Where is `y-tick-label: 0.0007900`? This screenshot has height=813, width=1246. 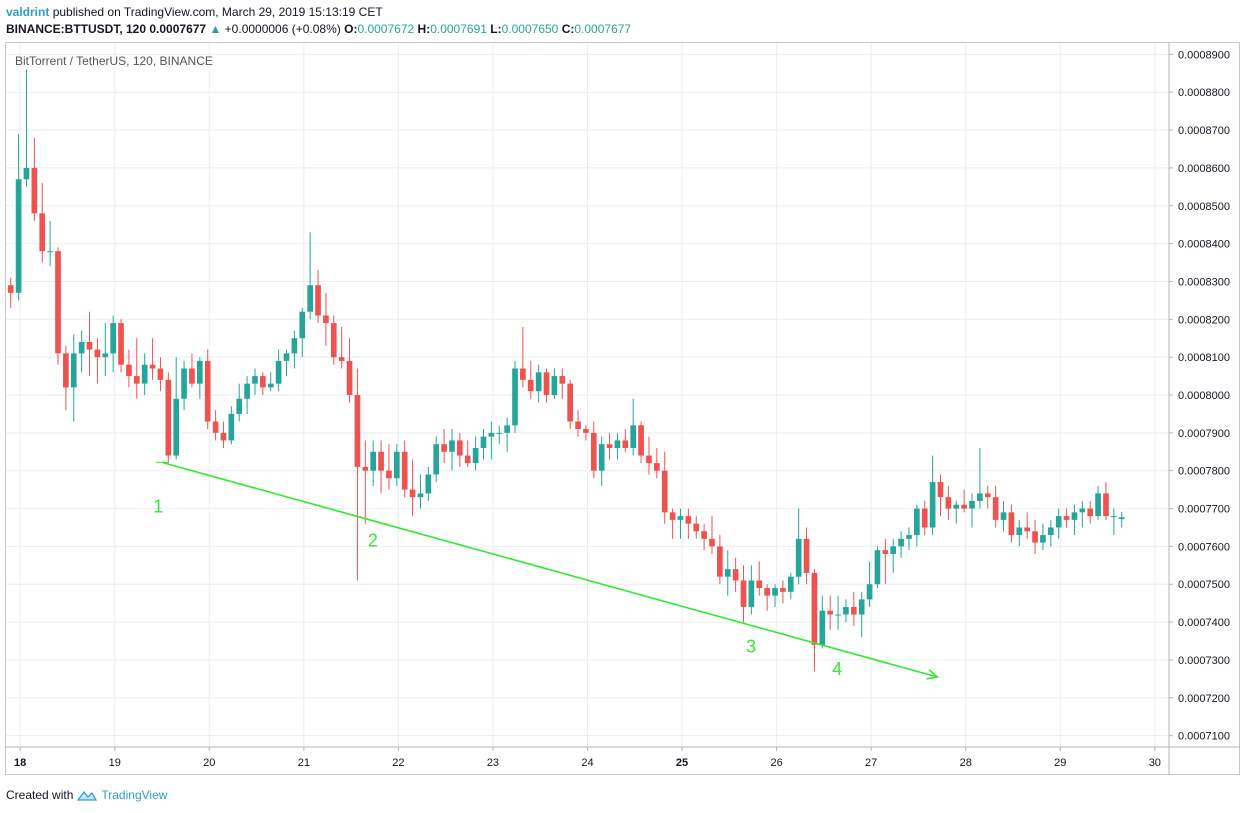 y-tick-label: 0.0007900 is located at coordinates (1204, 434).